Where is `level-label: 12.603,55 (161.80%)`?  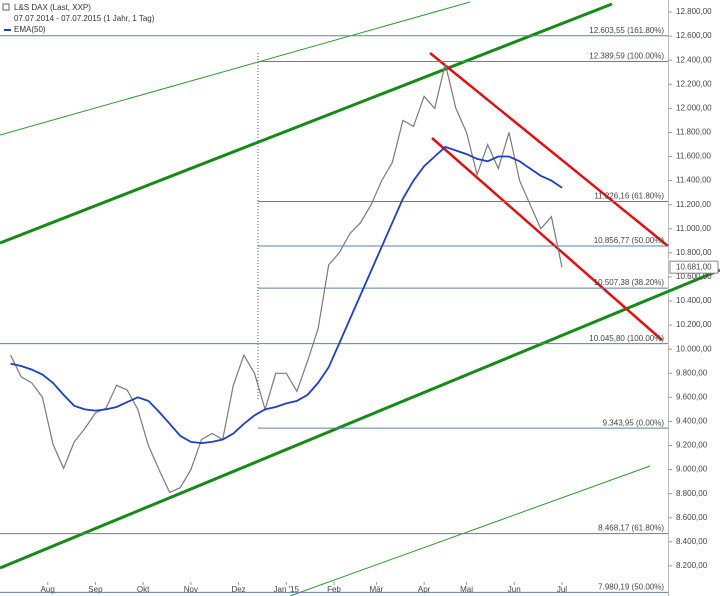
level-label: 12.603,55 (161.80%) is located at coordinates (626, 30).